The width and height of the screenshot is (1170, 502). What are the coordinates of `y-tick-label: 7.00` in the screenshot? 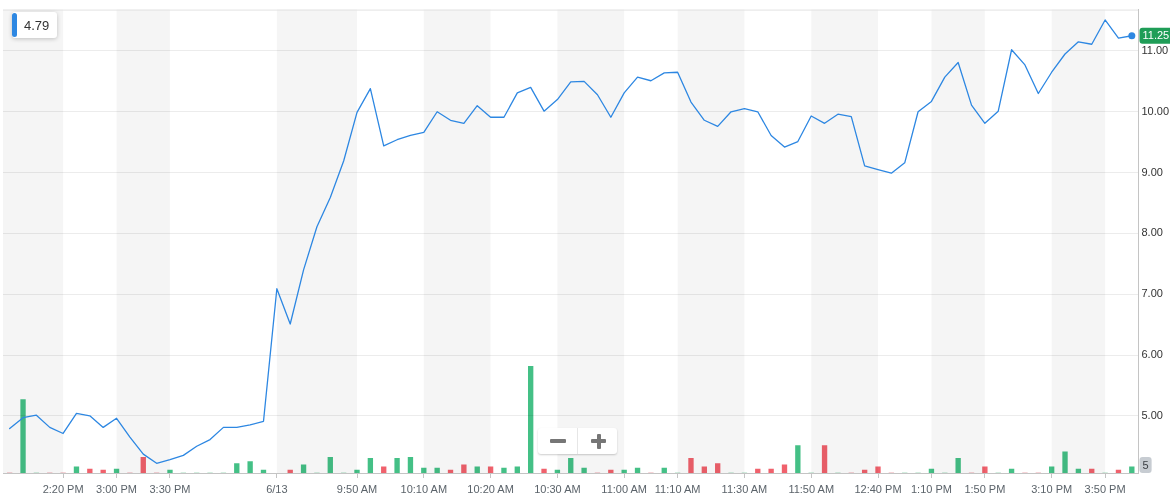 It's located at (1152, 293).